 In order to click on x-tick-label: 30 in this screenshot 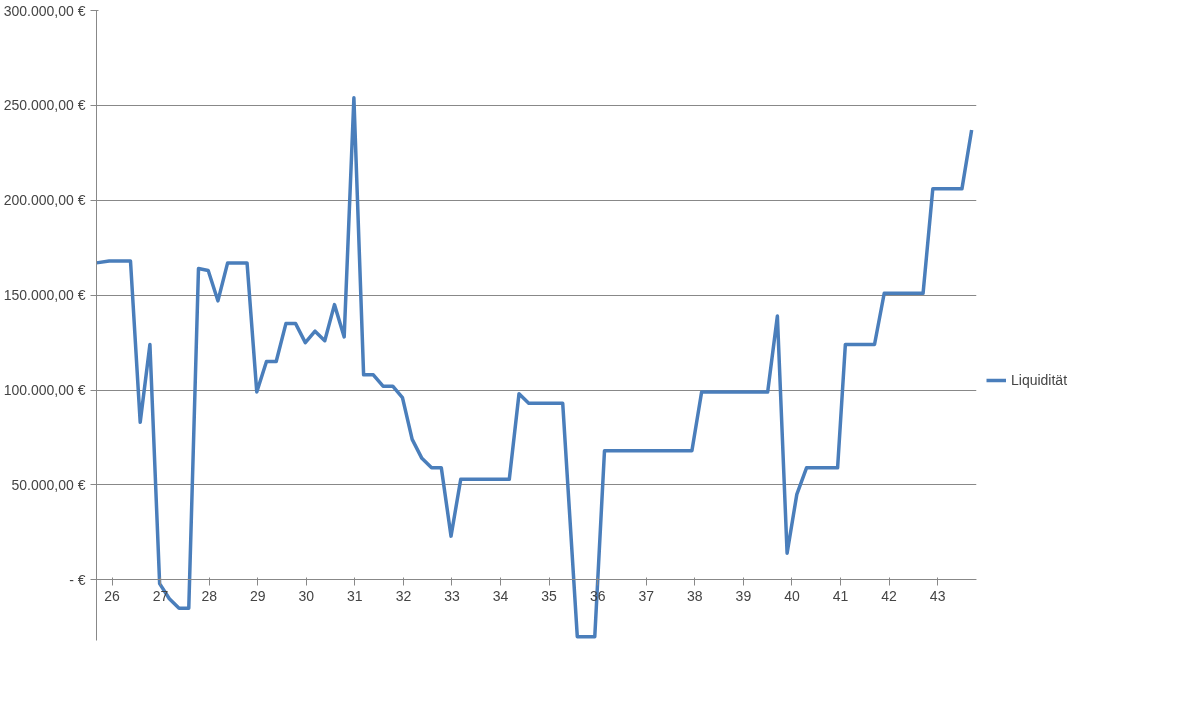, I will do `click(306, 595)`.